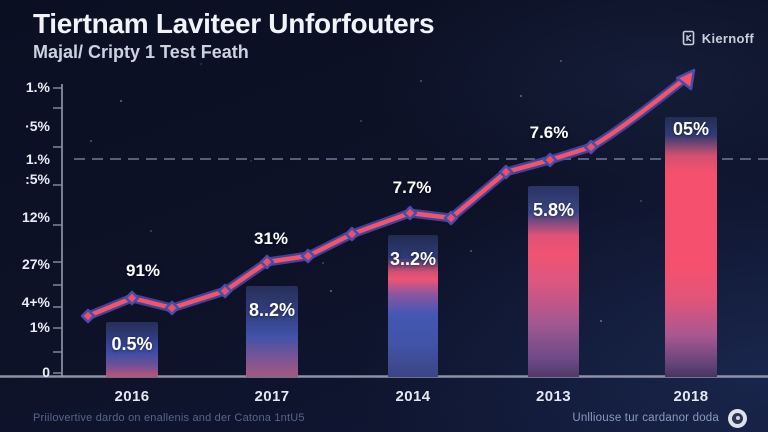 Image resolution: width=768 pixels, height=432 pixels. What do you see at coordinates (272, 396) in the screenshot?
I see `x-axis-label-2017: 2017` at bounding box center [272, 396].